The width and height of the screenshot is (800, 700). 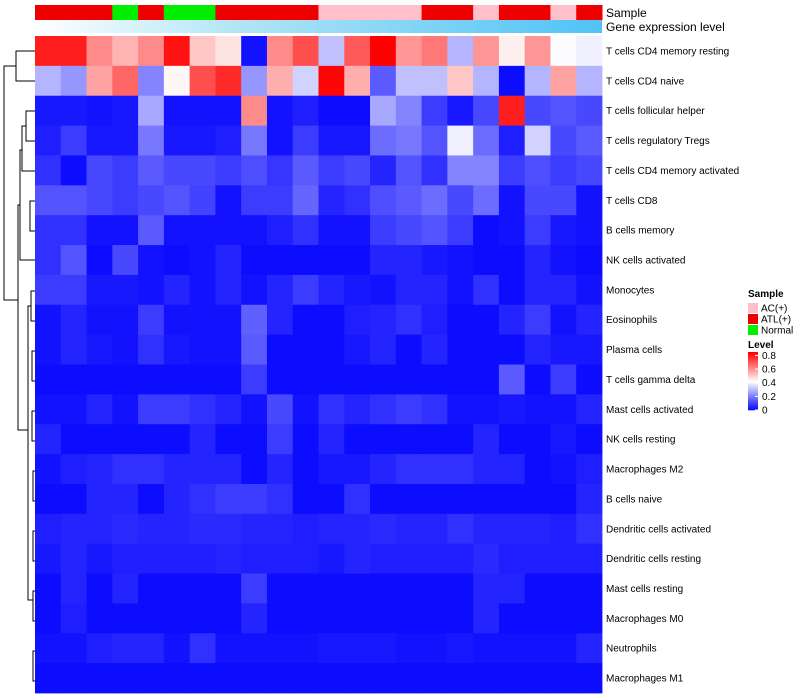 What do you see at coordinates (653, 559) in the screenshot?
I see `row-label: Dendritic cells resting` at bounding box center [653, 559].